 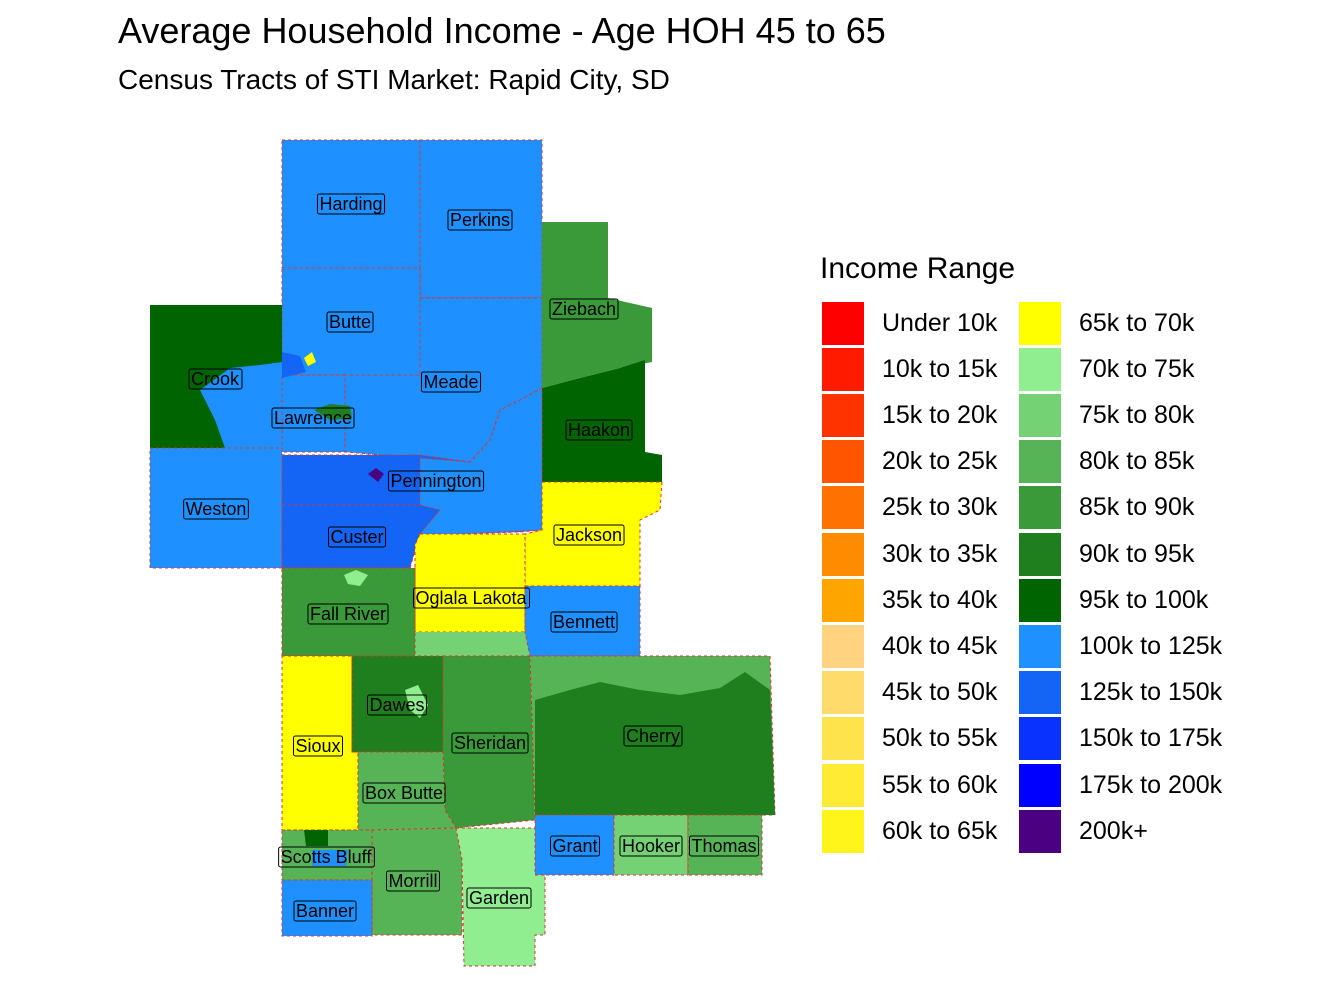 I want to click on county-label-text: Crook, so click(x=215, y=379).